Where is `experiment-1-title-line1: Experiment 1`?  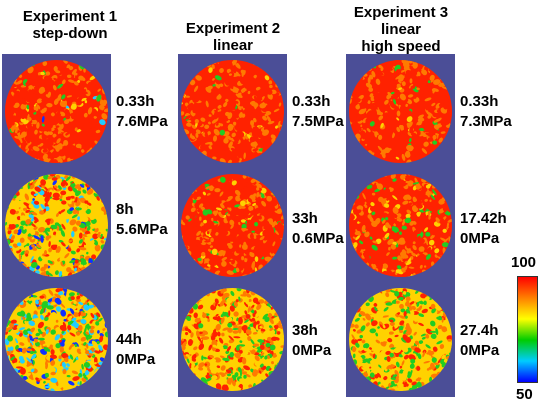
experiment-1-title-line1: Experiment 1 is located at coordinates (70, 16).